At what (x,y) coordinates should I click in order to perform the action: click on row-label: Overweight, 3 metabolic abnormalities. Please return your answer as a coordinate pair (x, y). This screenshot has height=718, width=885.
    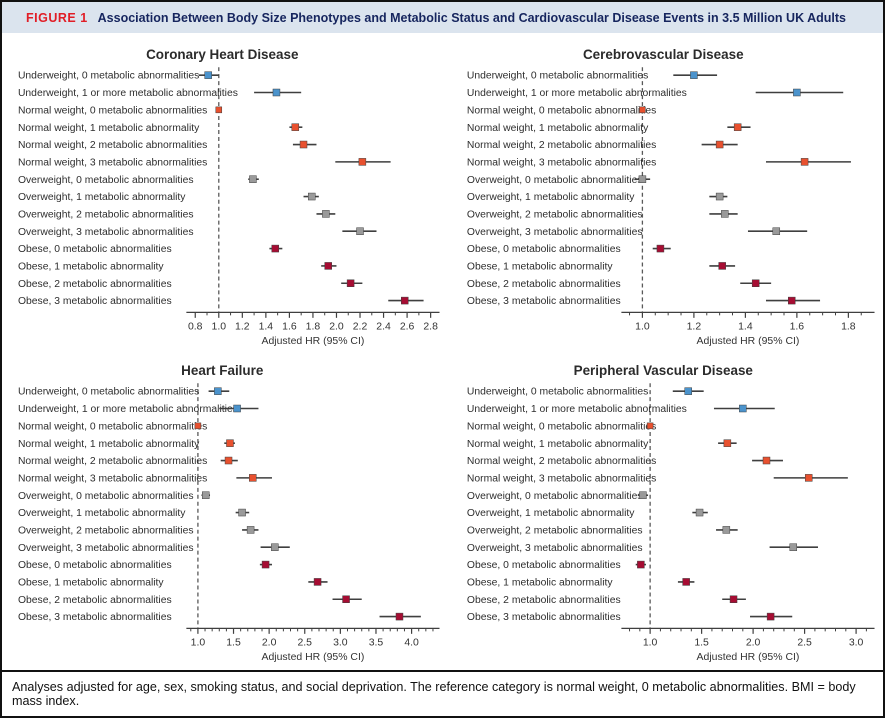
    Looking at the image, I should click on (554, 232).